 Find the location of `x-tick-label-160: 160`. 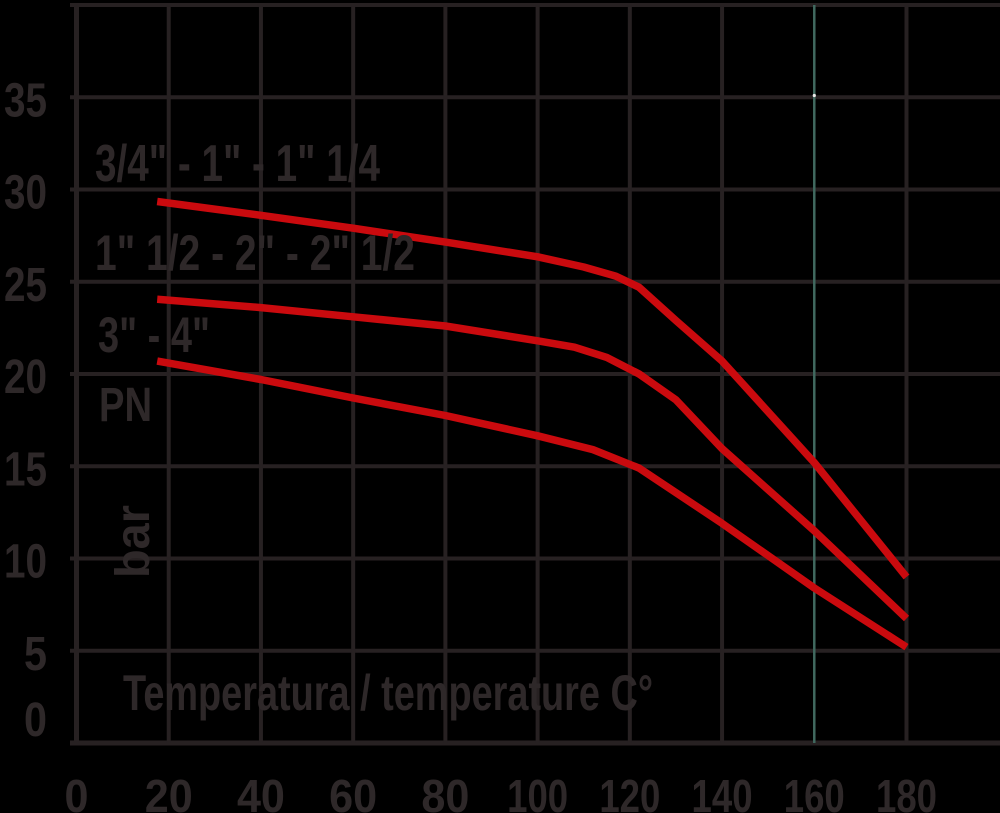

x-tick-label-160: 160 is located at coordinates (814, 791).